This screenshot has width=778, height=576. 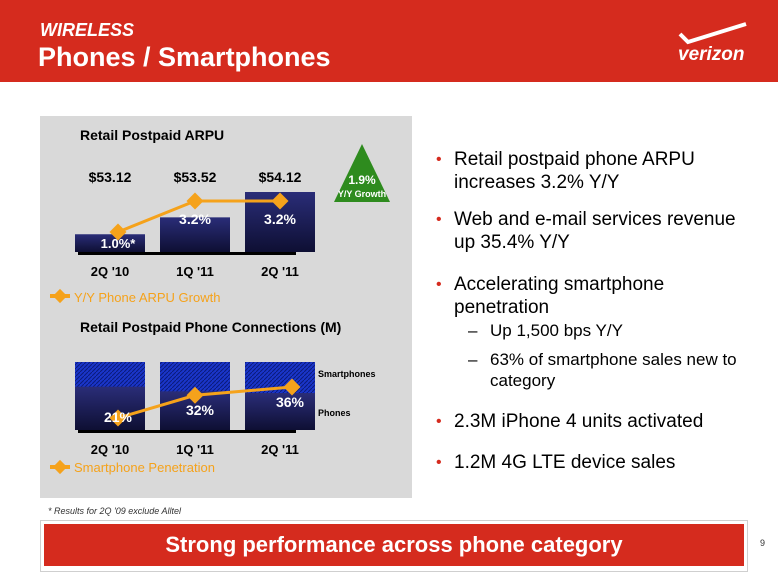 I want to click on footnote: * Results for 2Q '09 exclude Alltel, so click(x=114, y=511).